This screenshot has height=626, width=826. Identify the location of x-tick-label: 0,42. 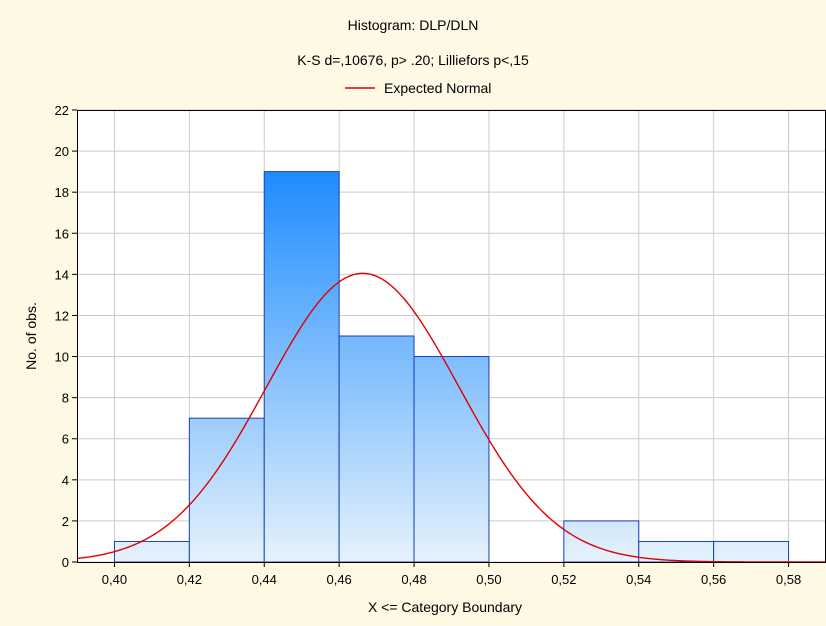
(189, 579).